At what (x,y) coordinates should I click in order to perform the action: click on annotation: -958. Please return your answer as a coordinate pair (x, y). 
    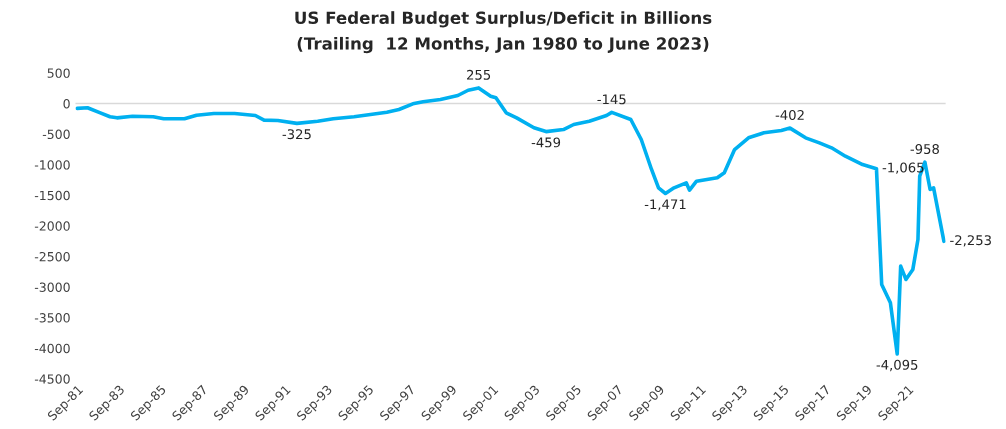
    Looking at the image, I should click on (924, 149).